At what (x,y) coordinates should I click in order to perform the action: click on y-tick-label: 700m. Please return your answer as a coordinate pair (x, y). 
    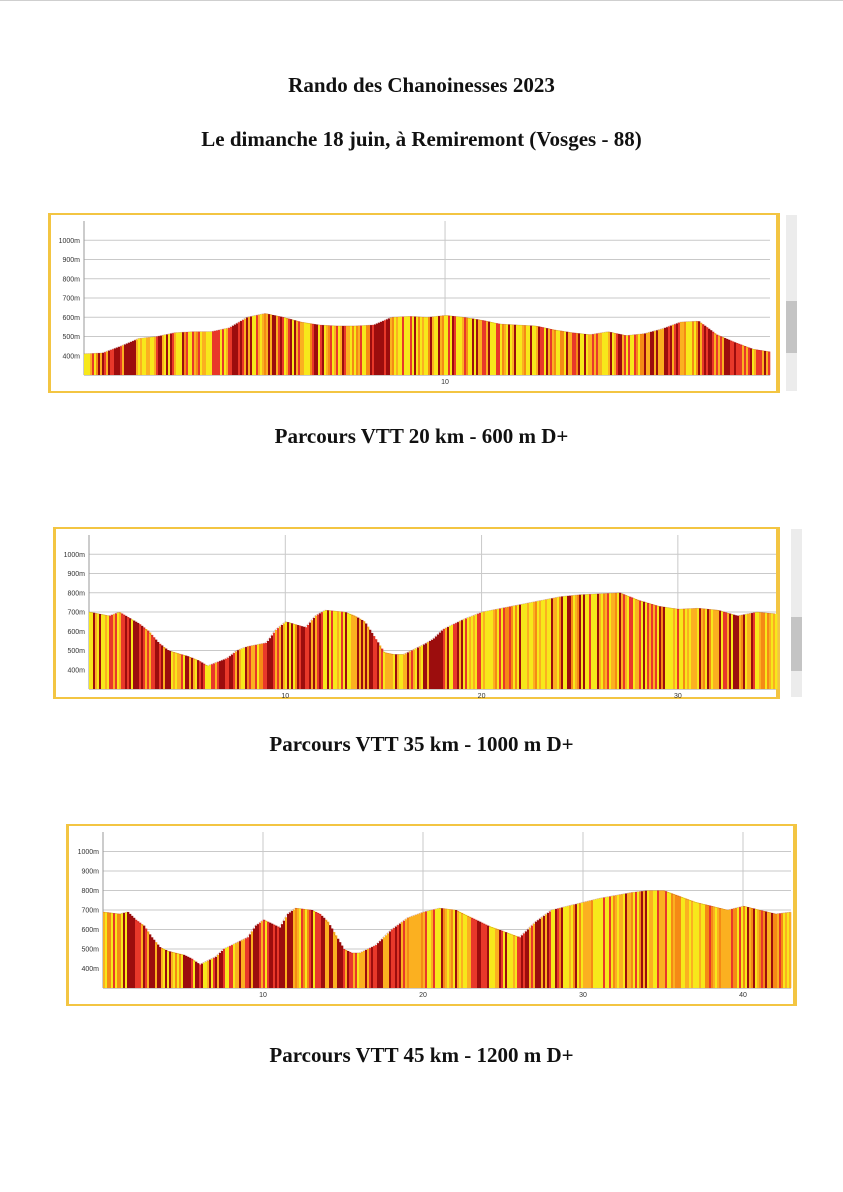
    Looking at the image, I should click on (90, 911).